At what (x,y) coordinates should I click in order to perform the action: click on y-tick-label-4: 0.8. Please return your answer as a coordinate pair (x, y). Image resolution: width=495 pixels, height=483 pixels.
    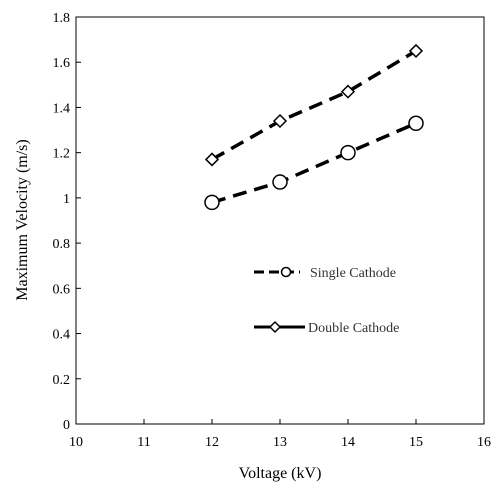
    Looking at the image, I should click on (62, 244).